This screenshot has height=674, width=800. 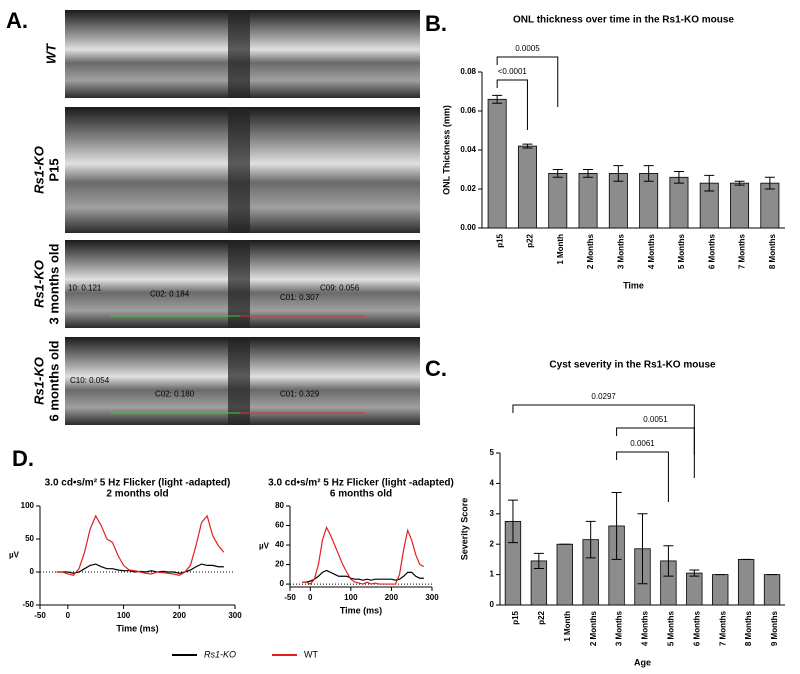 What do you see at coordinates (392, 597) in the screenshot?
I see `x-tick-label: 200` at bounding box center [392, 597].